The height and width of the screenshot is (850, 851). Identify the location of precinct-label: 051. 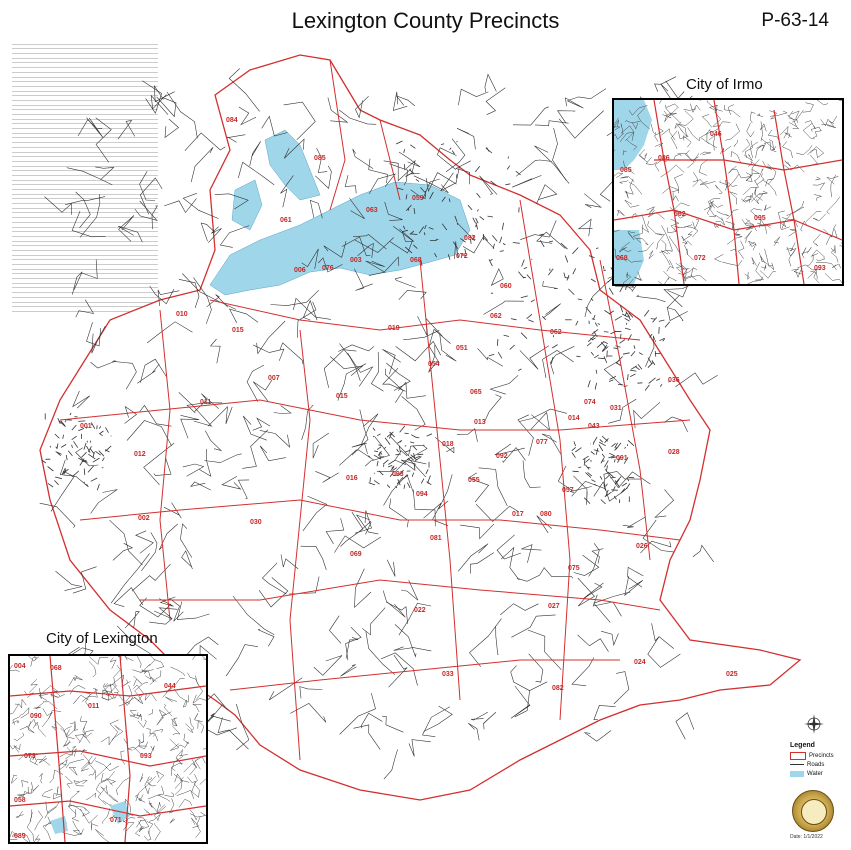
(462, 348).